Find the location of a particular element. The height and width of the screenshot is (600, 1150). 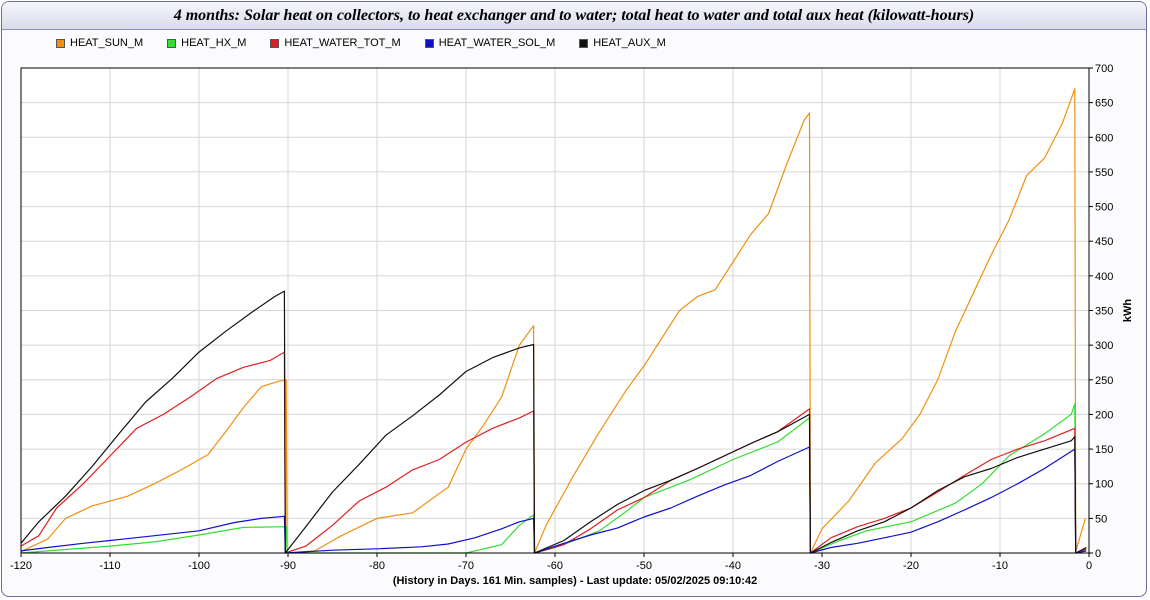

y-tick-label: 100 is located at coordinates (1104, 485).